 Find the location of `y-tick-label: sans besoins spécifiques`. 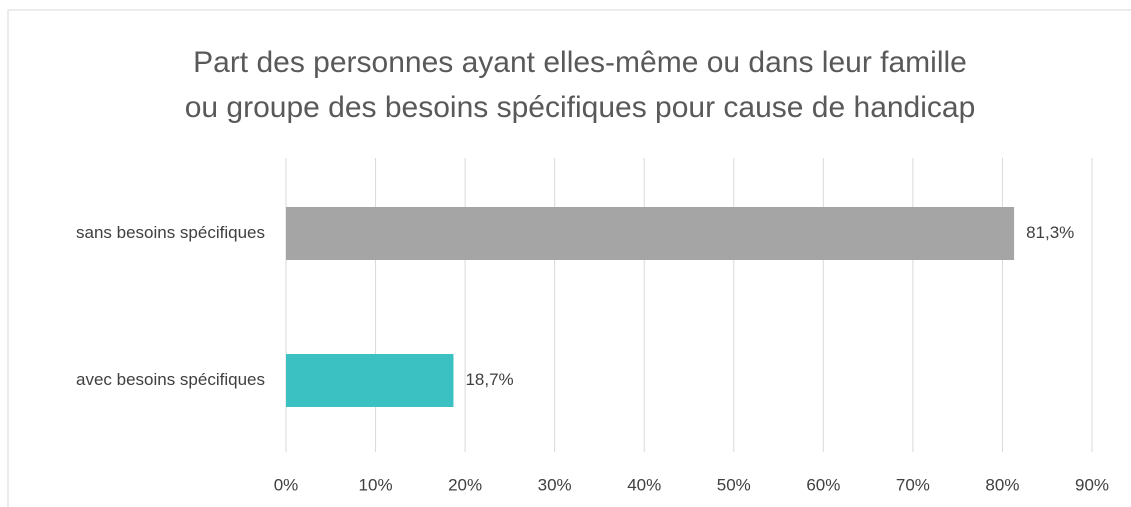

y-tick-label: sans besoins spécifiques is located at coordinates (170, 232).